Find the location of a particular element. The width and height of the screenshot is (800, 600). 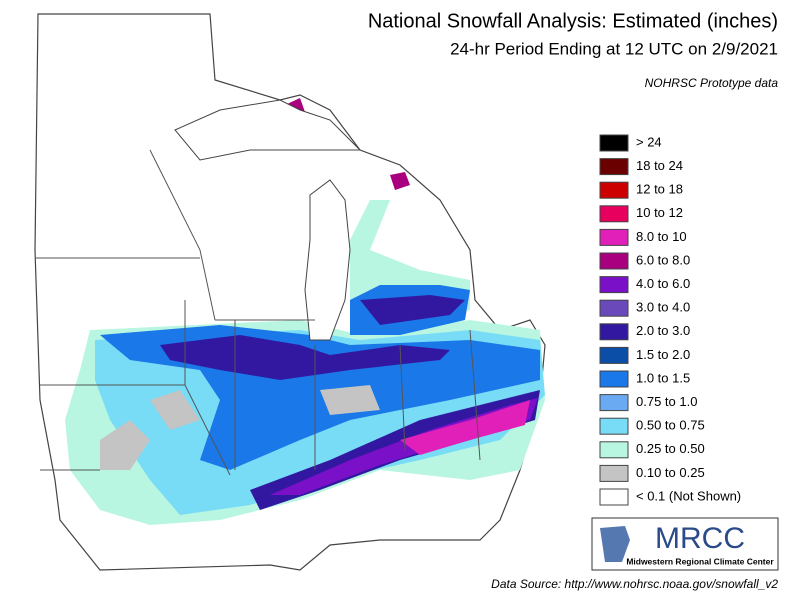

lake-michigan is located at coordinates (327, 260).